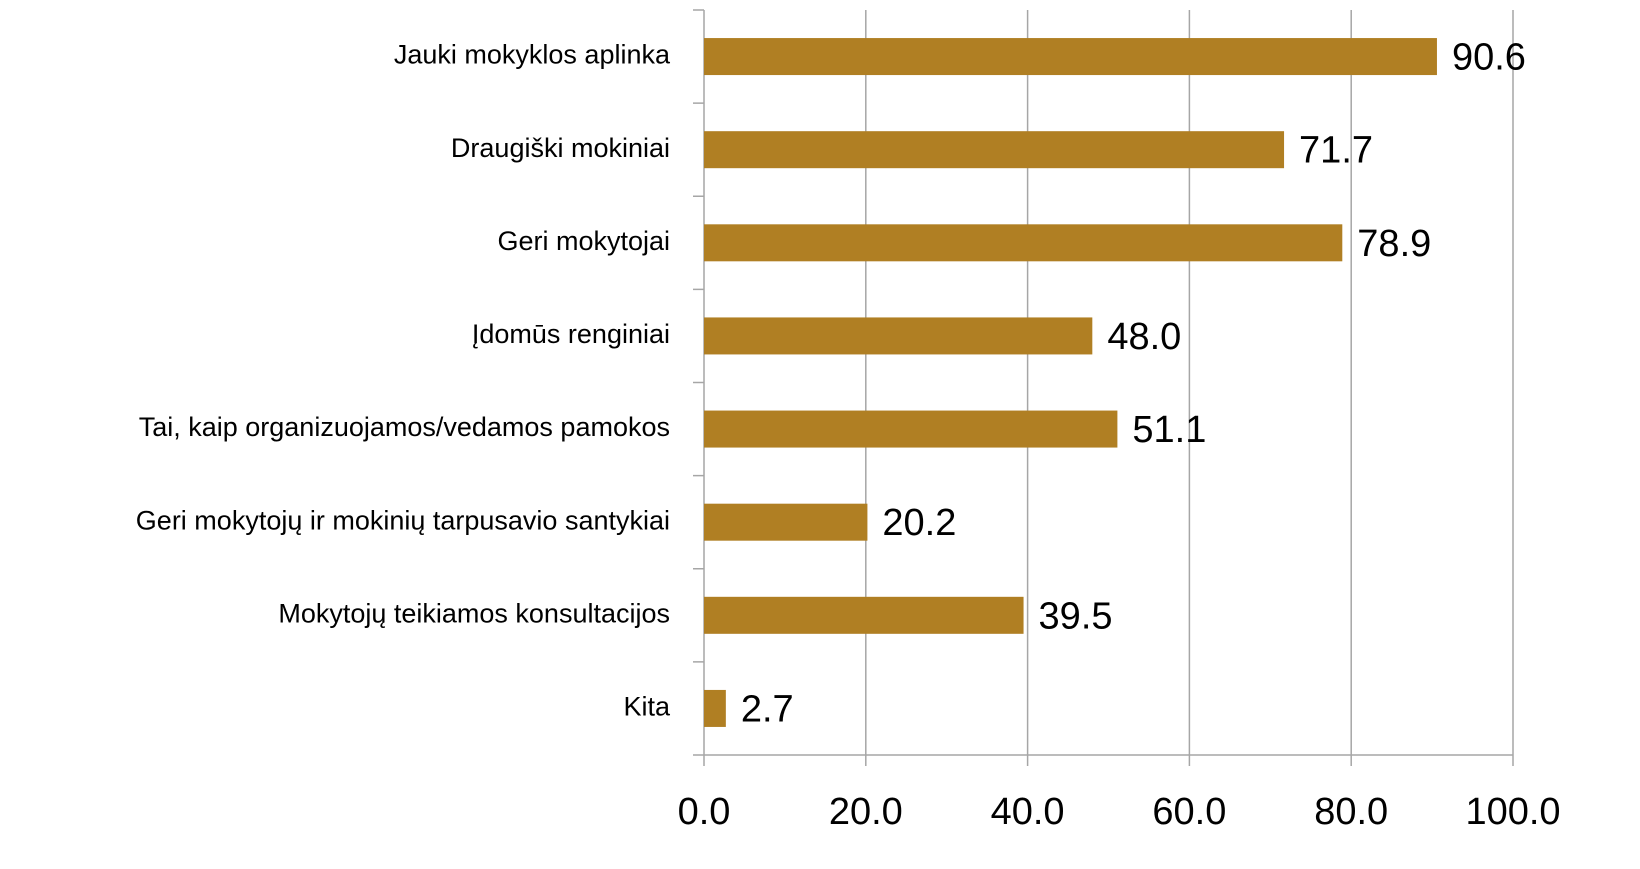  Describe the element at coordinates (583, 241) in the screenshot. I see `y-tick-label: Geri mokytojai` at that location.